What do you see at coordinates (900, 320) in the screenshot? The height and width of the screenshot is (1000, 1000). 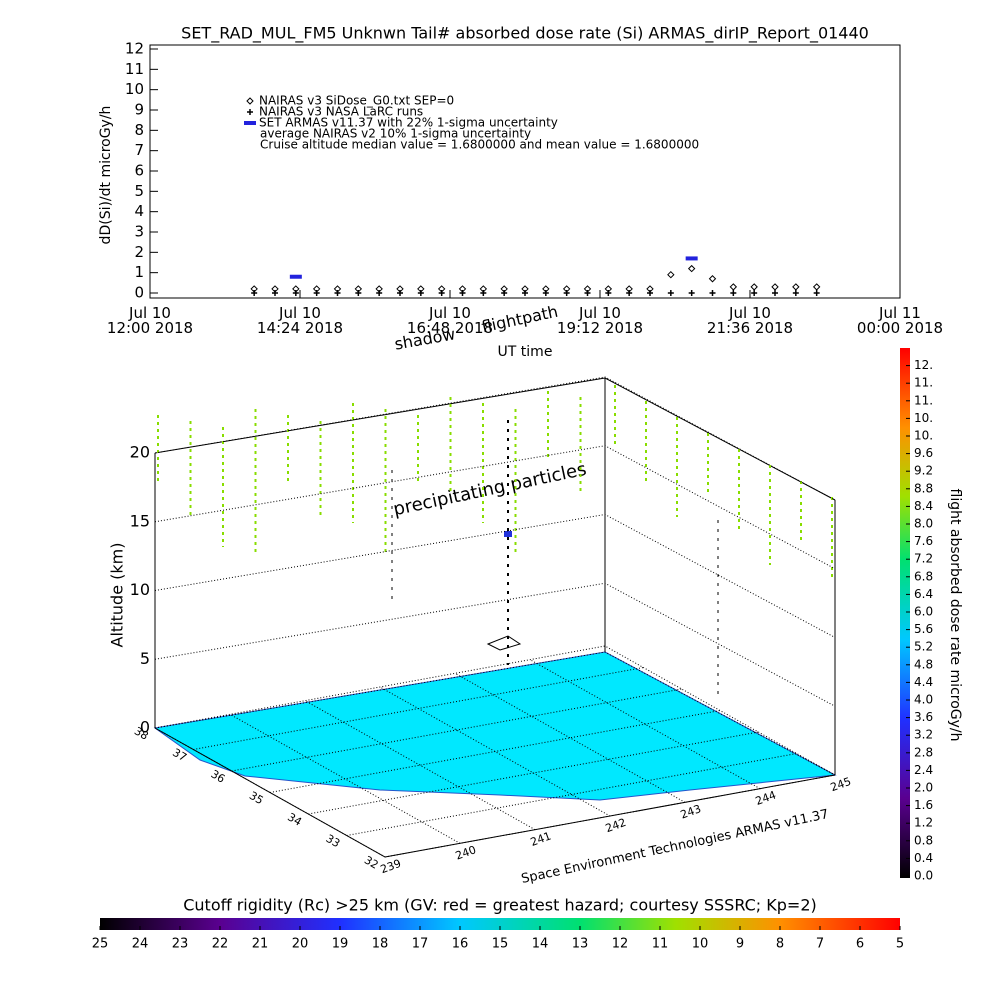 I see `x-tick-label: Jul 11 00:00 2018` at bounding box center [900, 320].